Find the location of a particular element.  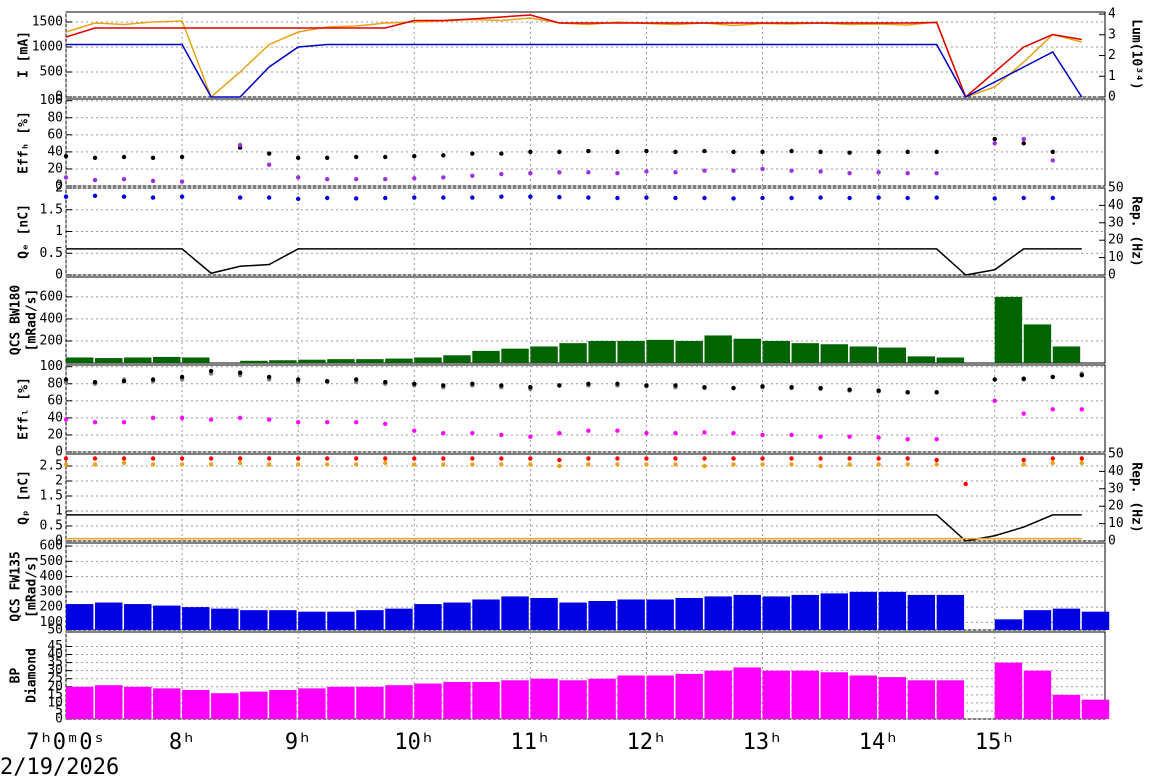

y-tick-label: 100 is located at coordinates (51, 100).